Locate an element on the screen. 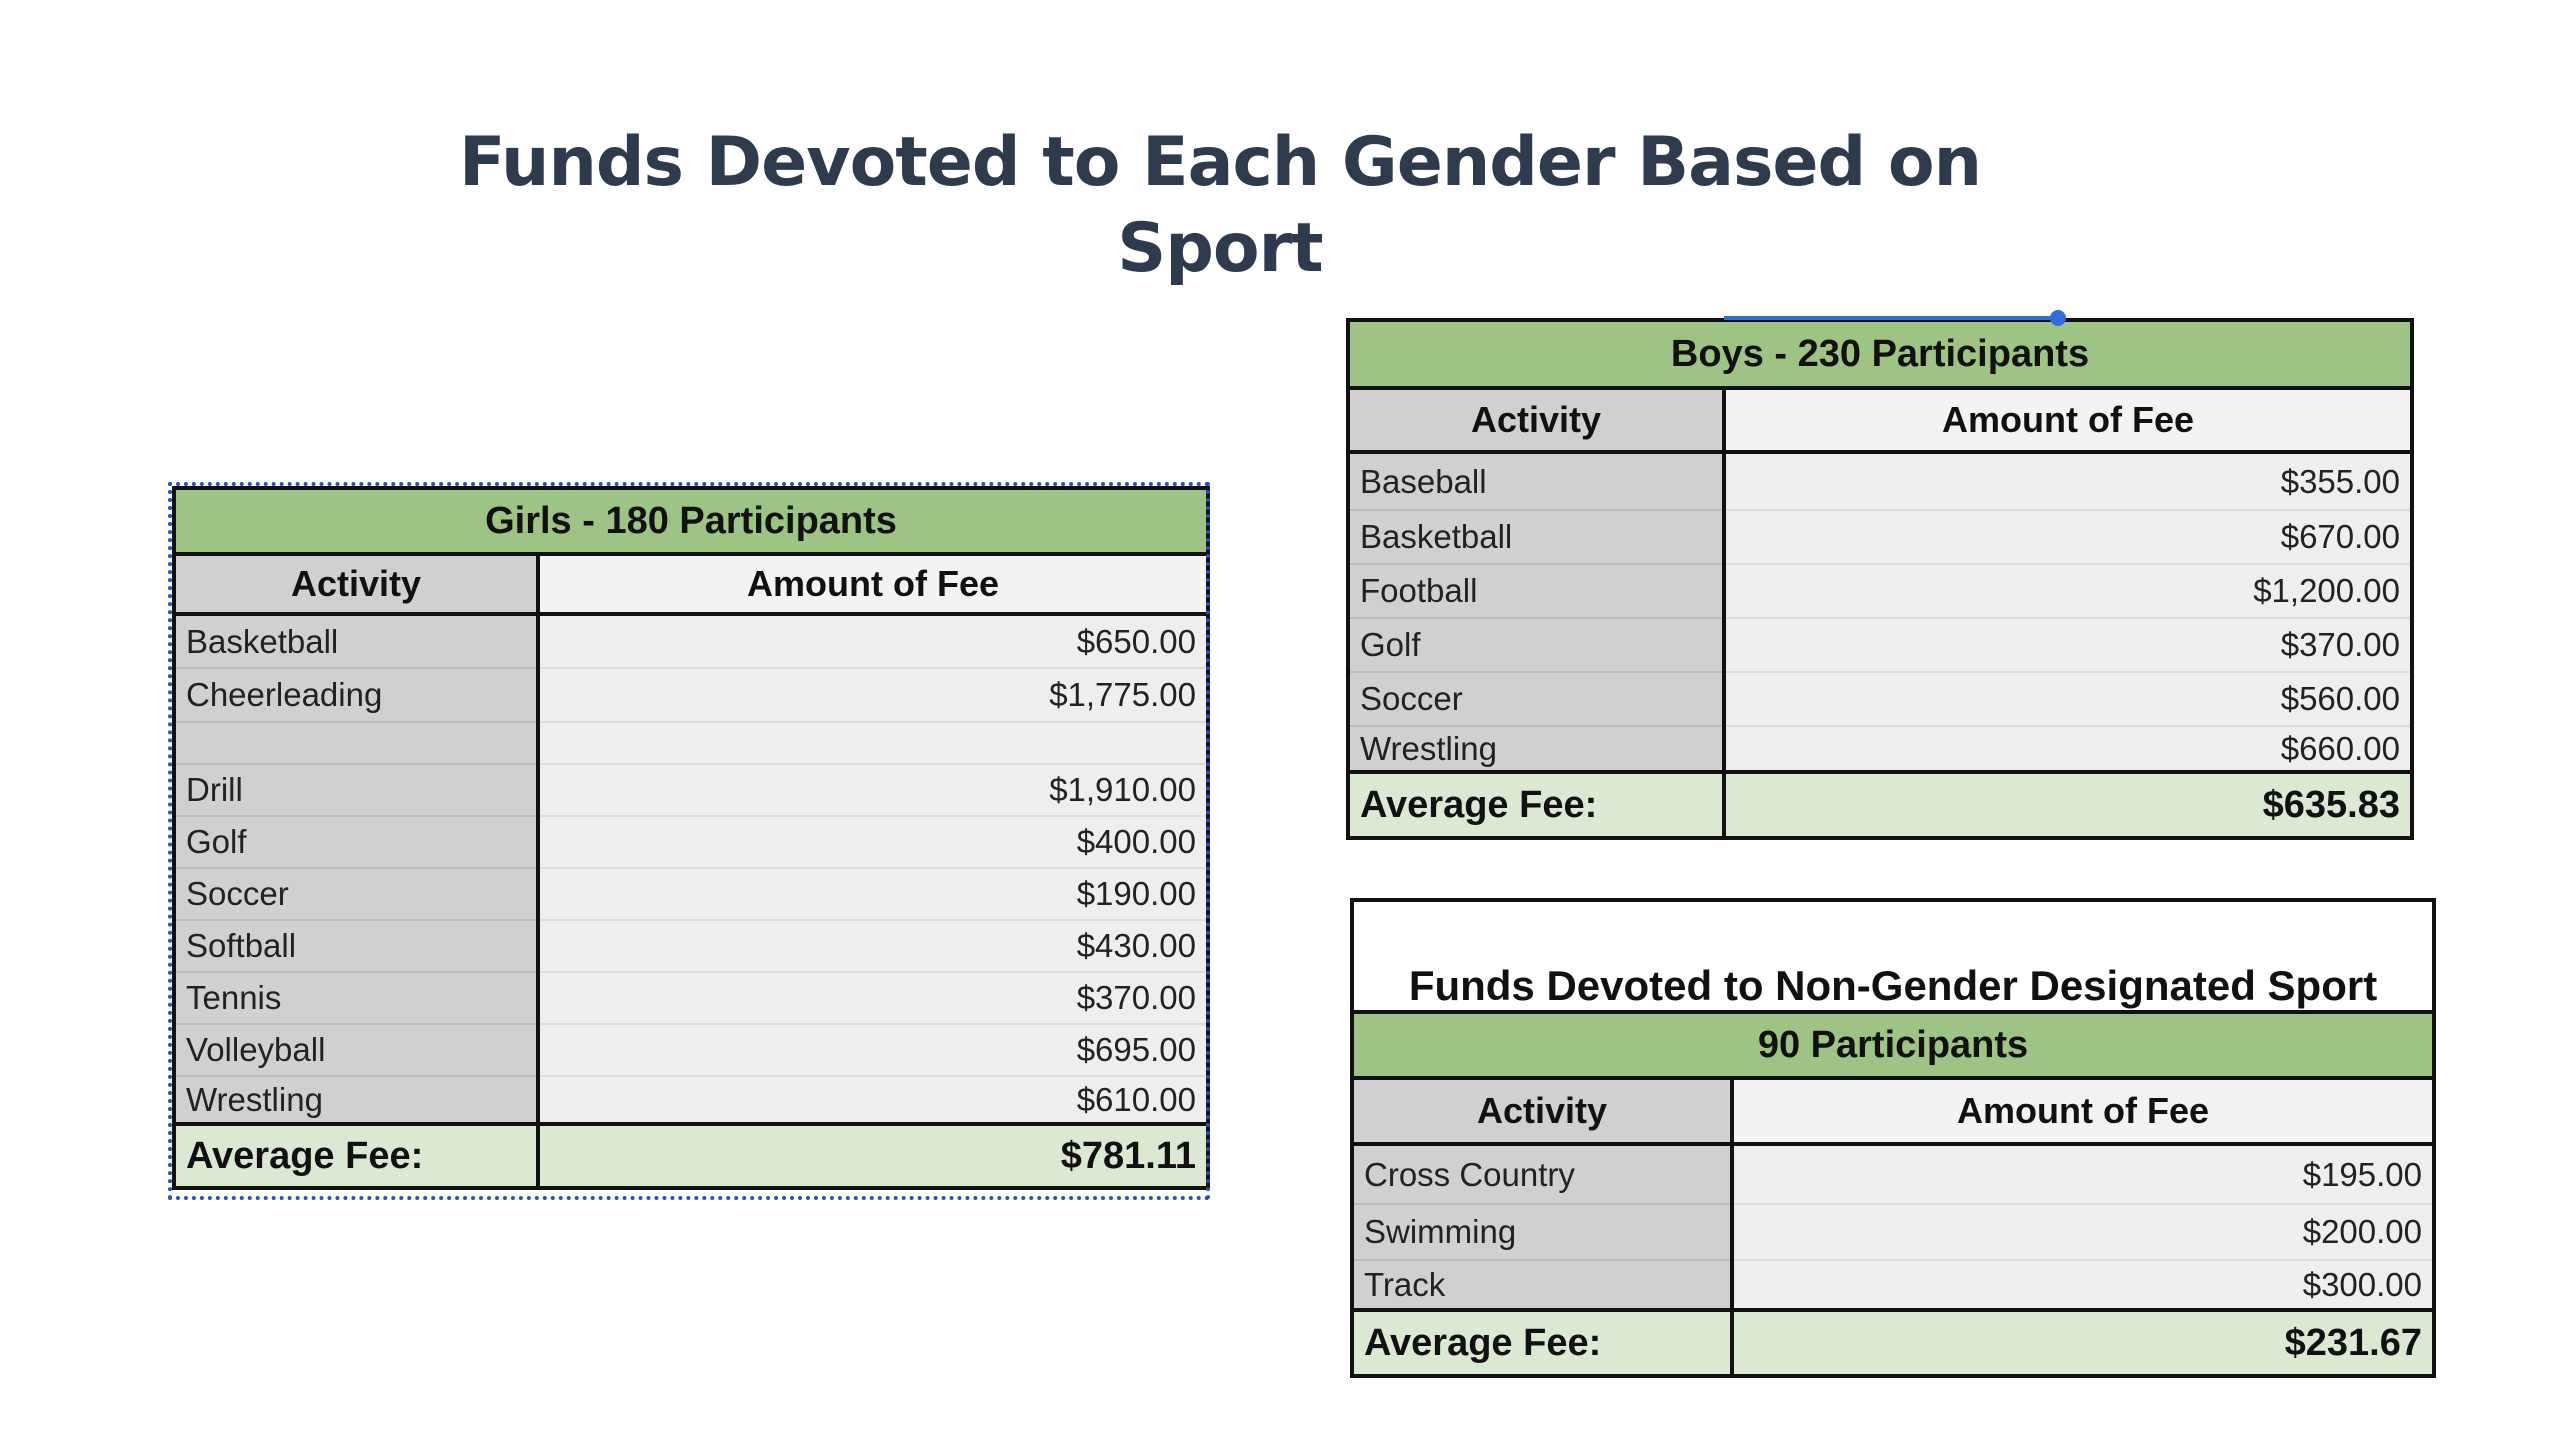 This screenshot has height=1440, width=2560. table-row: Wrestling $660.00 is located at coordinates (1880, 749).